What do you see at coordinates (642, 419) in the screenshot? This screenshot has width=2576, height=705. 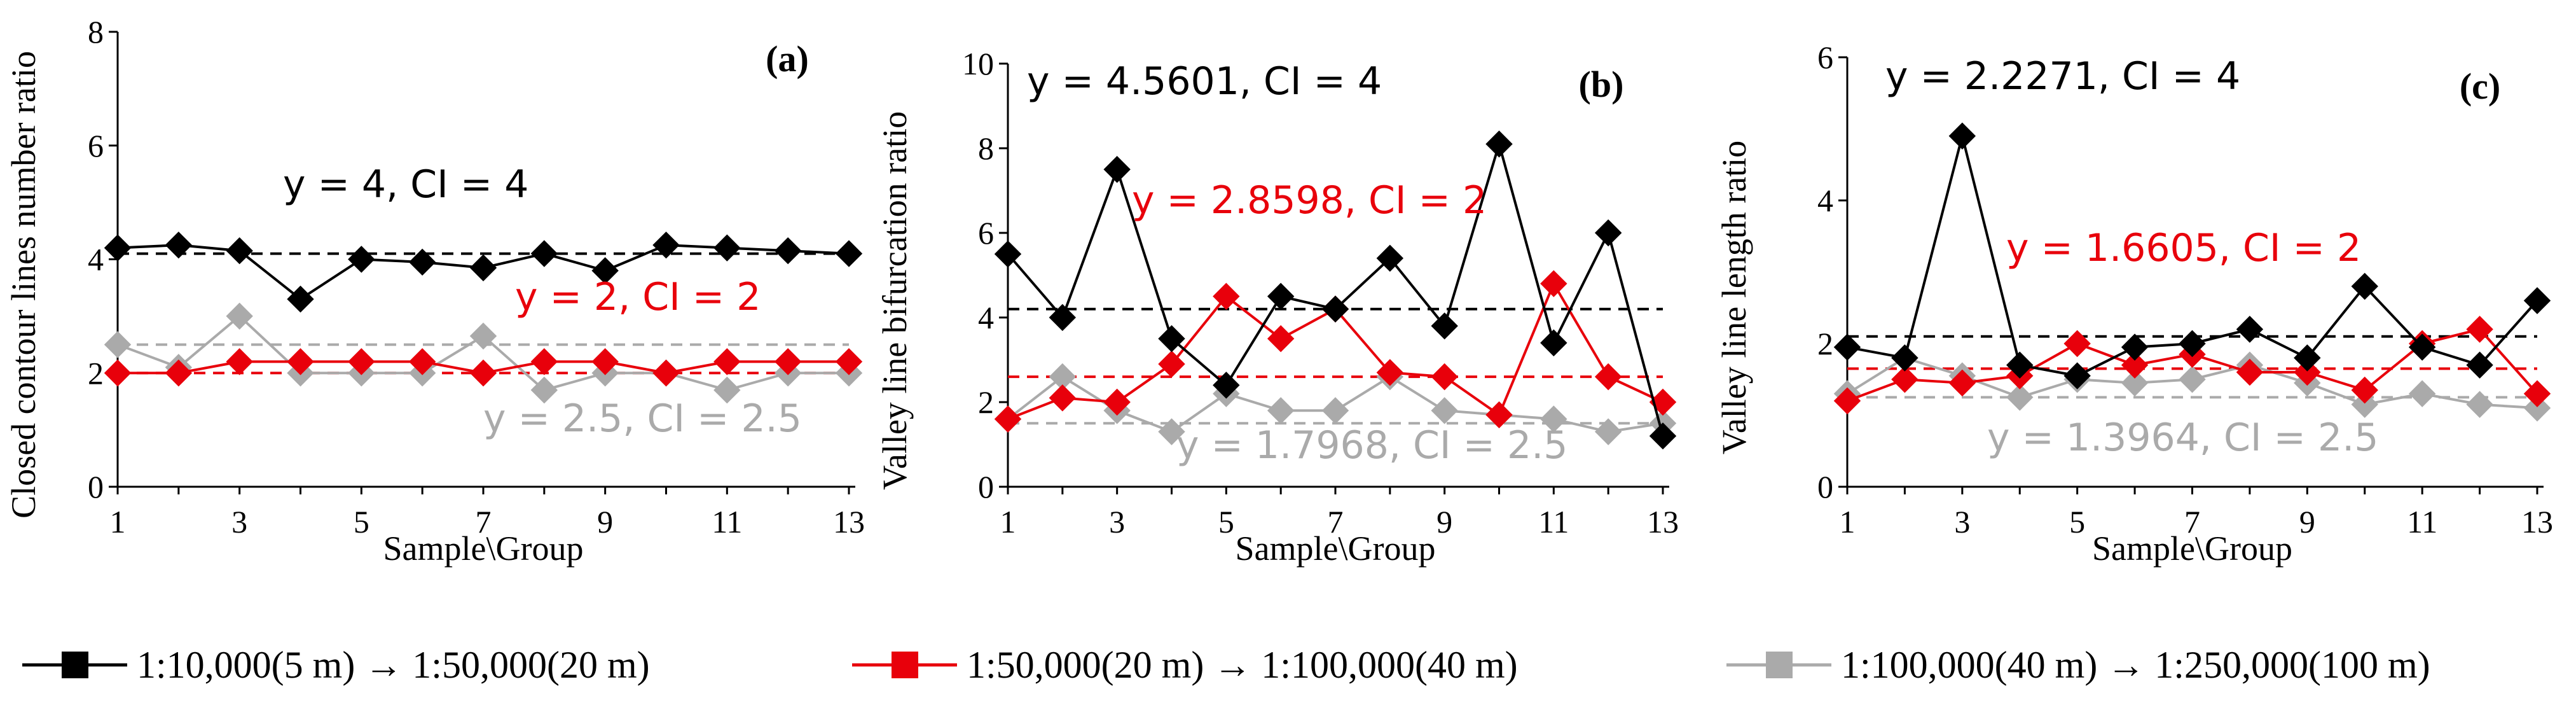 I see `equation-annotation: y = 2.5, CI = 2.5` at bounding box center [642, 419].